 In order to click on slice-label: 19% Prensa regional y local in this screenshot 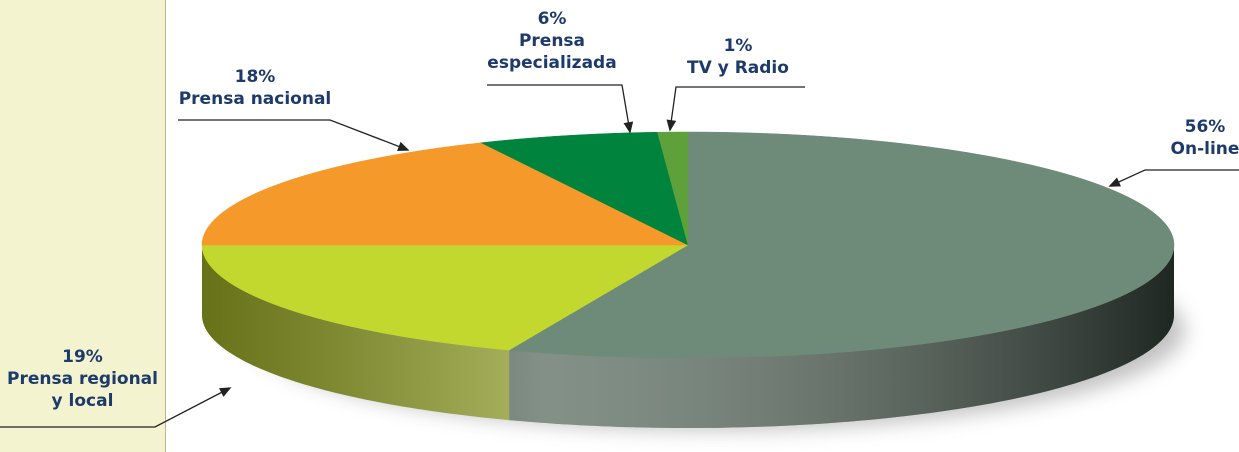, I will do `click(82, 379)`.